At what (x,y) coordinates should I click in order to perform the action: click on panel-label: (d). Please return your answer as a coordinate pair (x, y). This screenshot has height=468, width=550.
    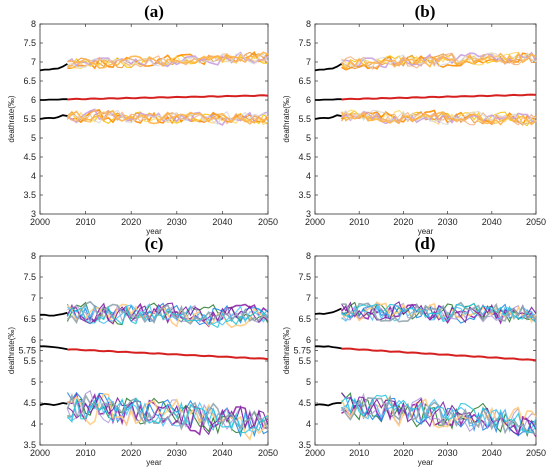
    Looking at the image, I should click on (425, 243).